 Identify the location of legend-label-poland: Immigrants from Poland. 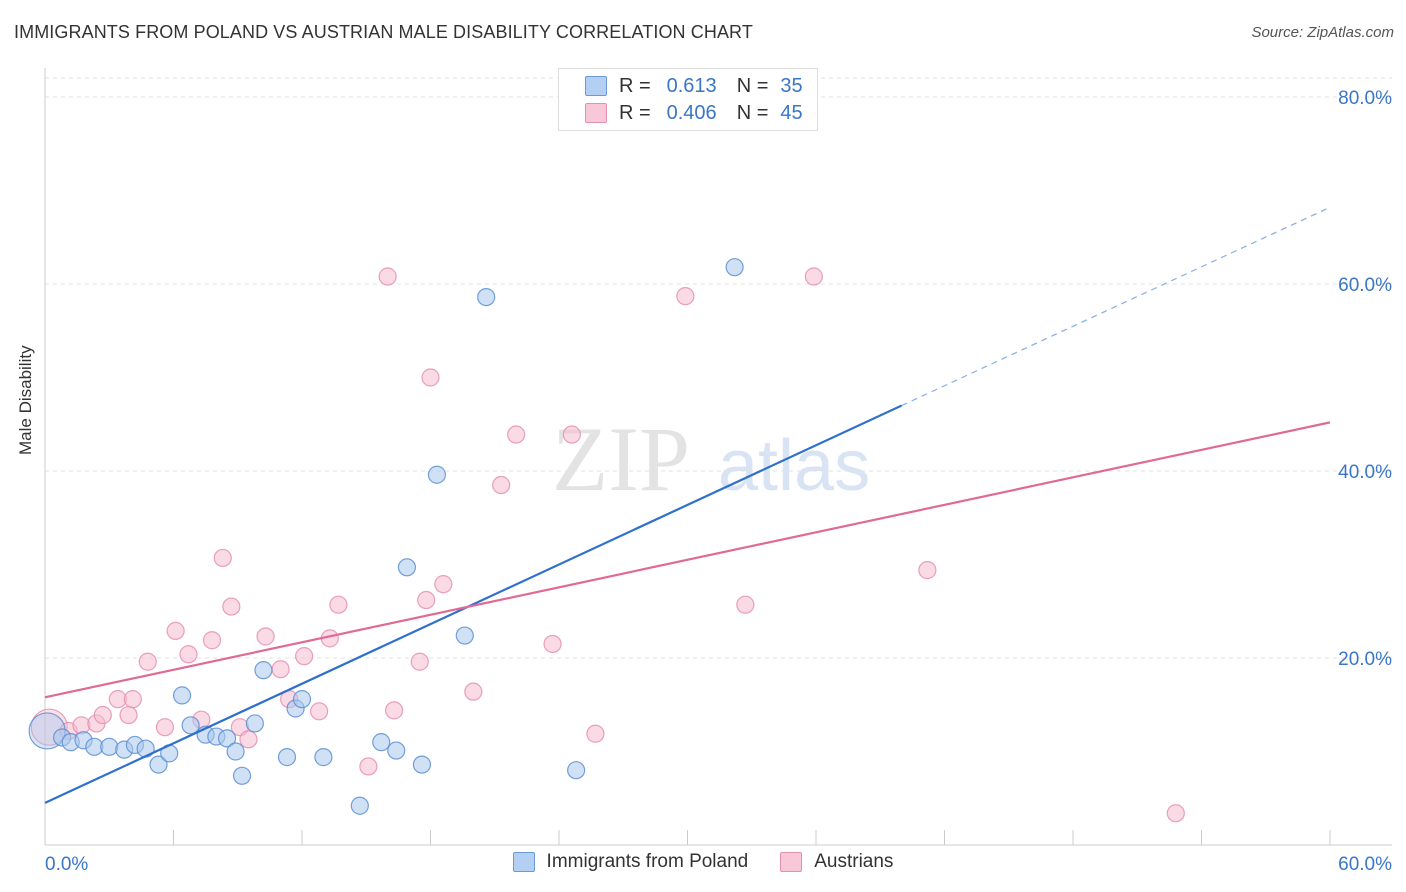
(647, 861).